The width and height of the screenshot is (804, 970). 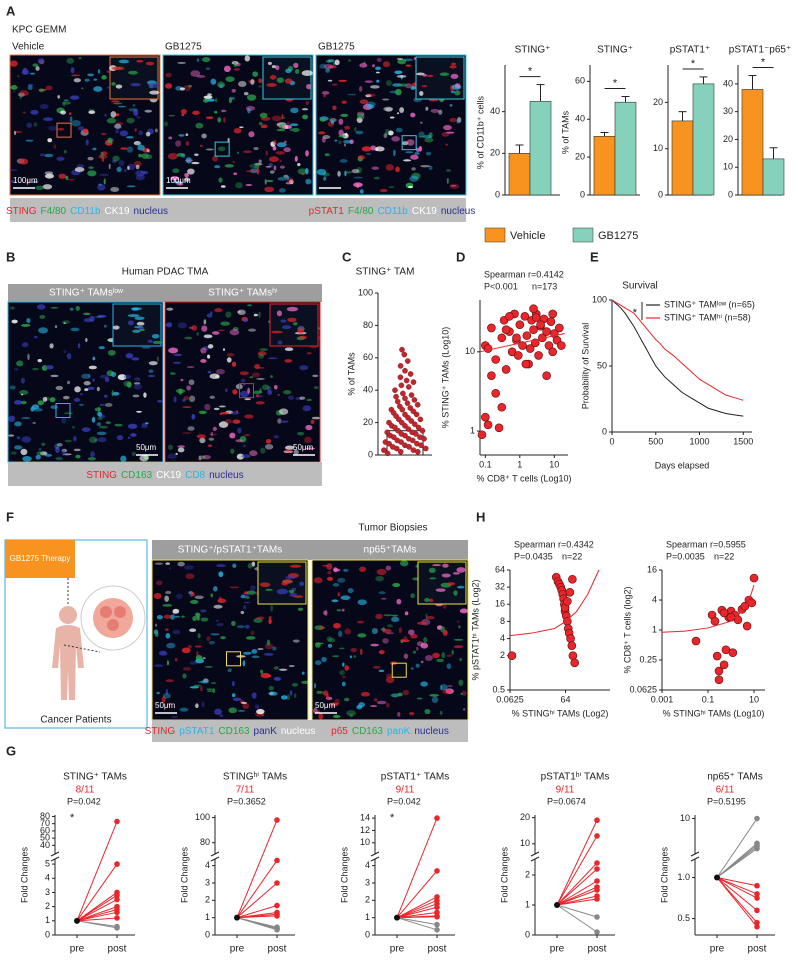 I want to click on survival-line, so click(x=677, y=358).